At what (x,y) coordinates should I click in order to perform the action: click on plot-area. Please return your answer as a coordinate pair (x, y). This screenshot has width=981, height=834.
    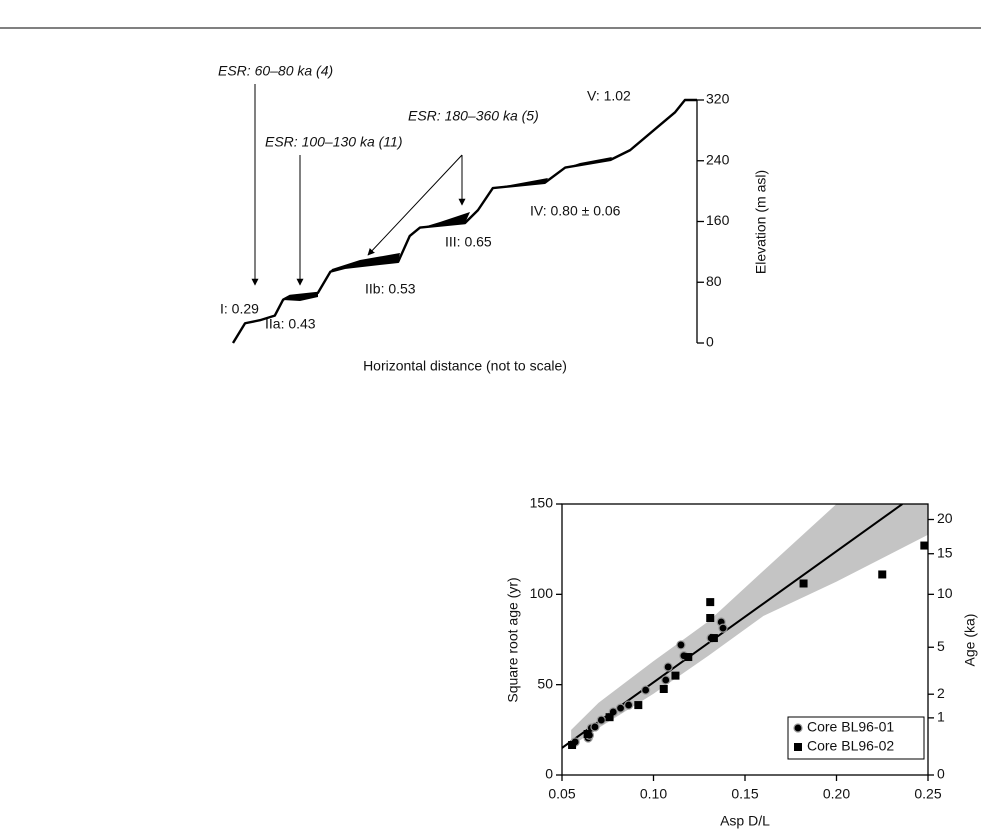
    Looking at the image, I should click on (745, 627).